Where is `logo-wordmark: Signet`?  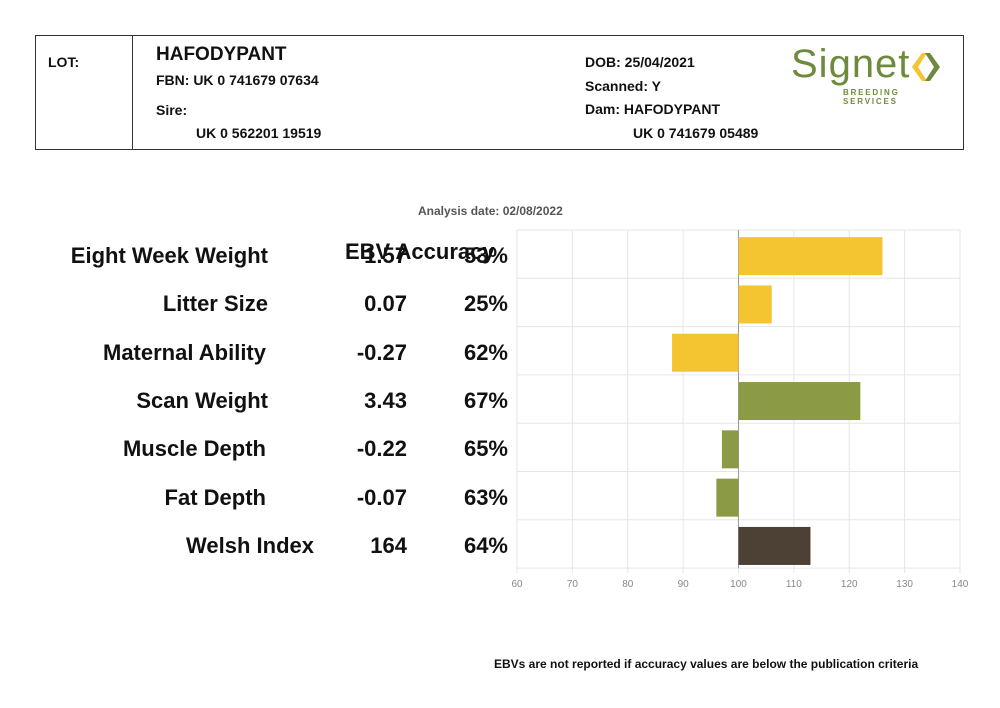 logo-wordmark: Signet is located at coordinates (851, 64).